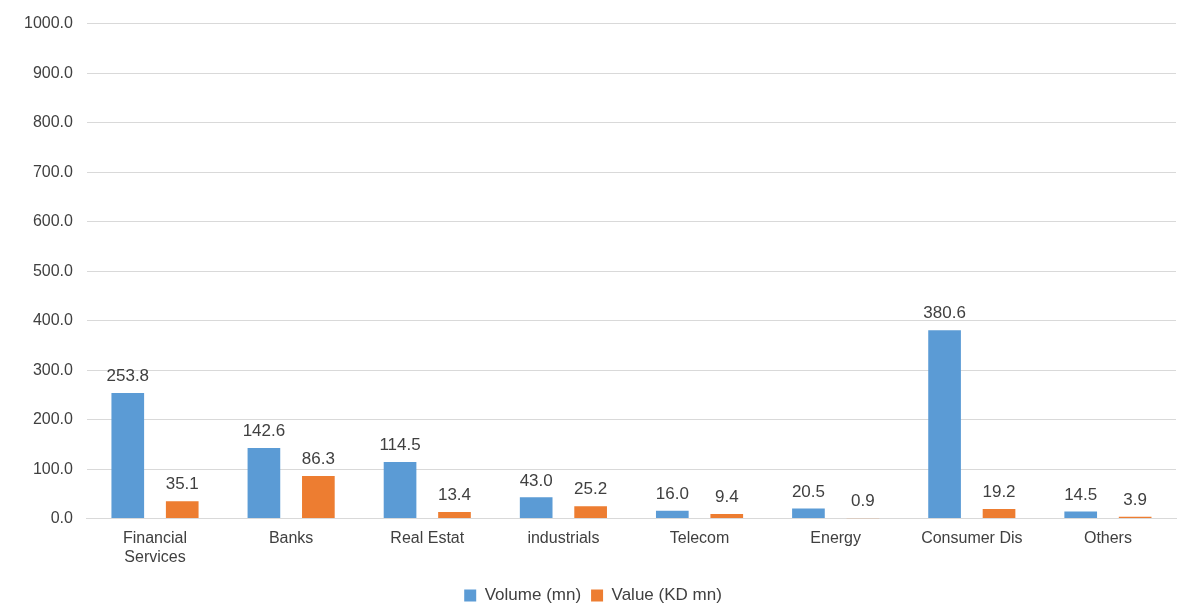 This screenshot has width=1186, height=614. Describe the element at coordinates (836, 537) in the screenshot. I see `x-tick-label: Energy` at that location.